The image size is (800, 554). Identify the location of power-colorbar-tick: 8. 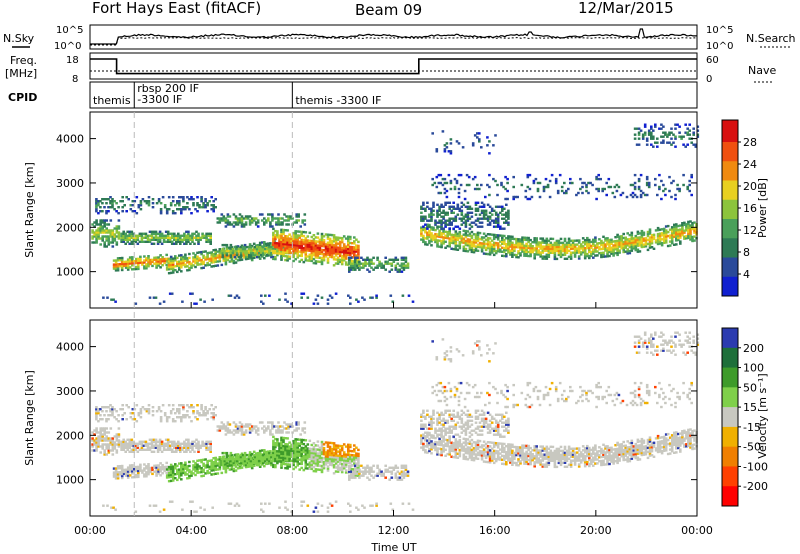
(746, 252).